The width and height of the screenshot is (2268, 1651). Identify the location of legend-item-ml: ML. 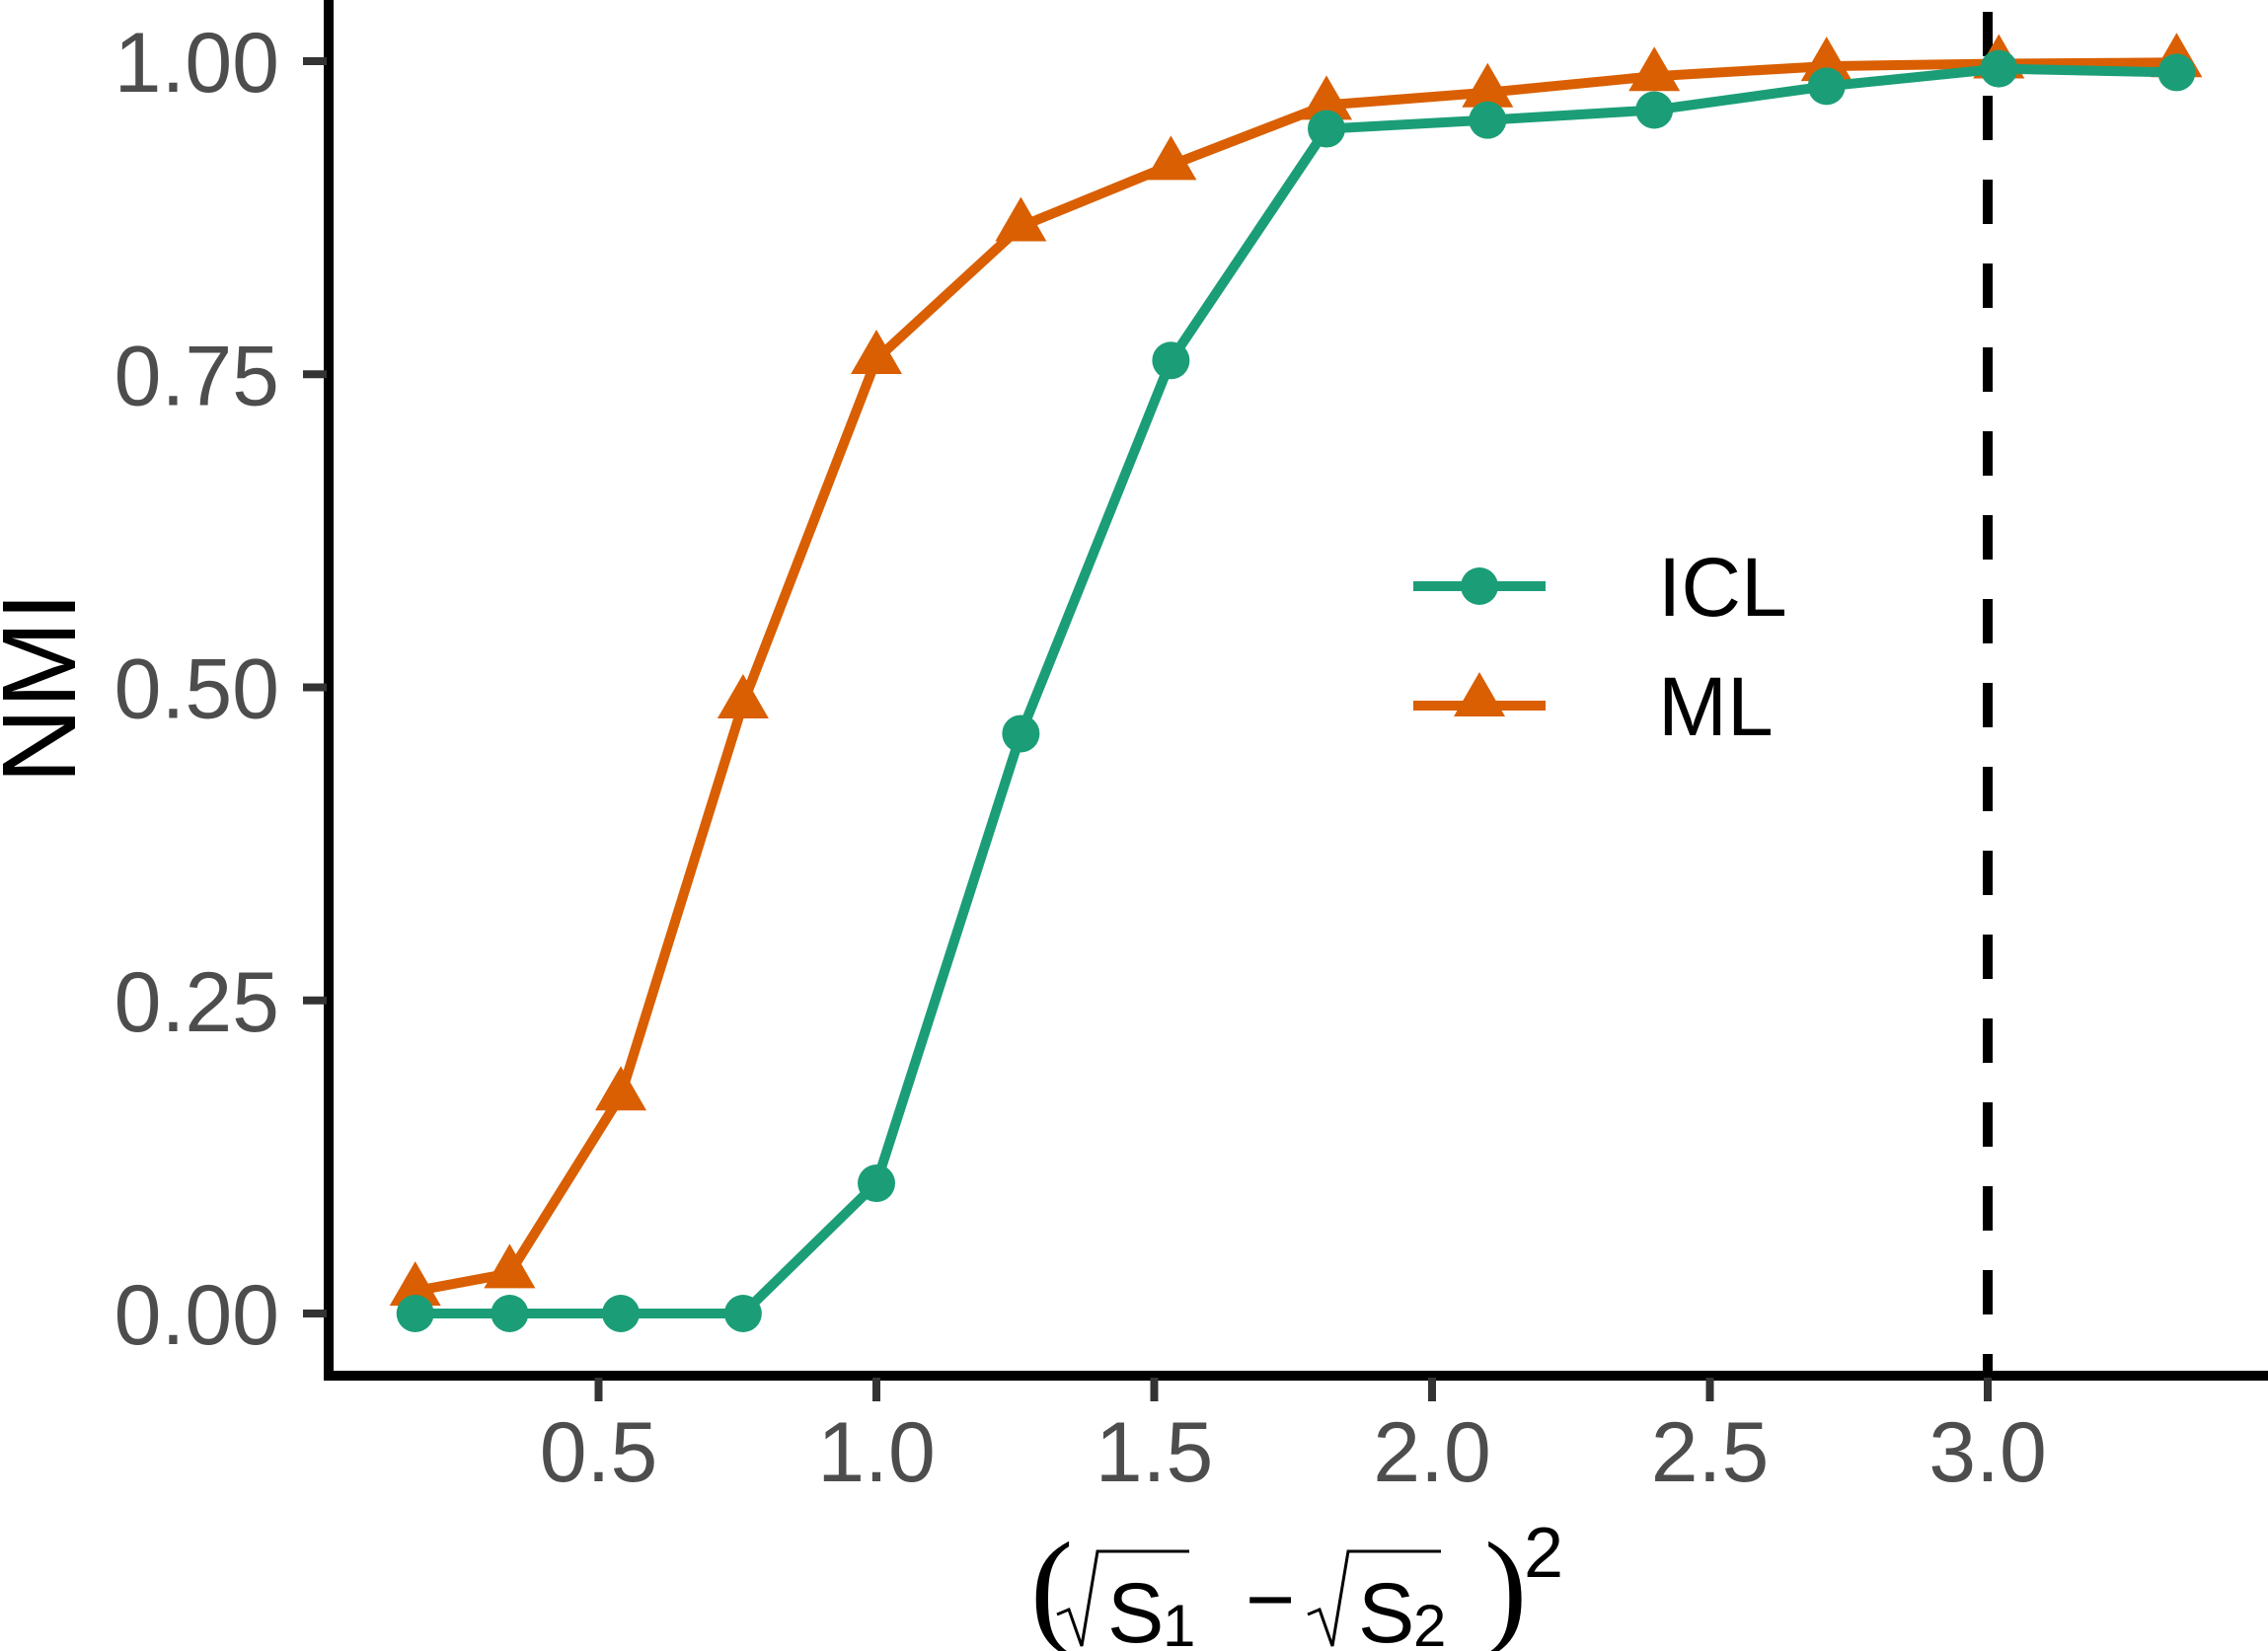
(1593, 706).